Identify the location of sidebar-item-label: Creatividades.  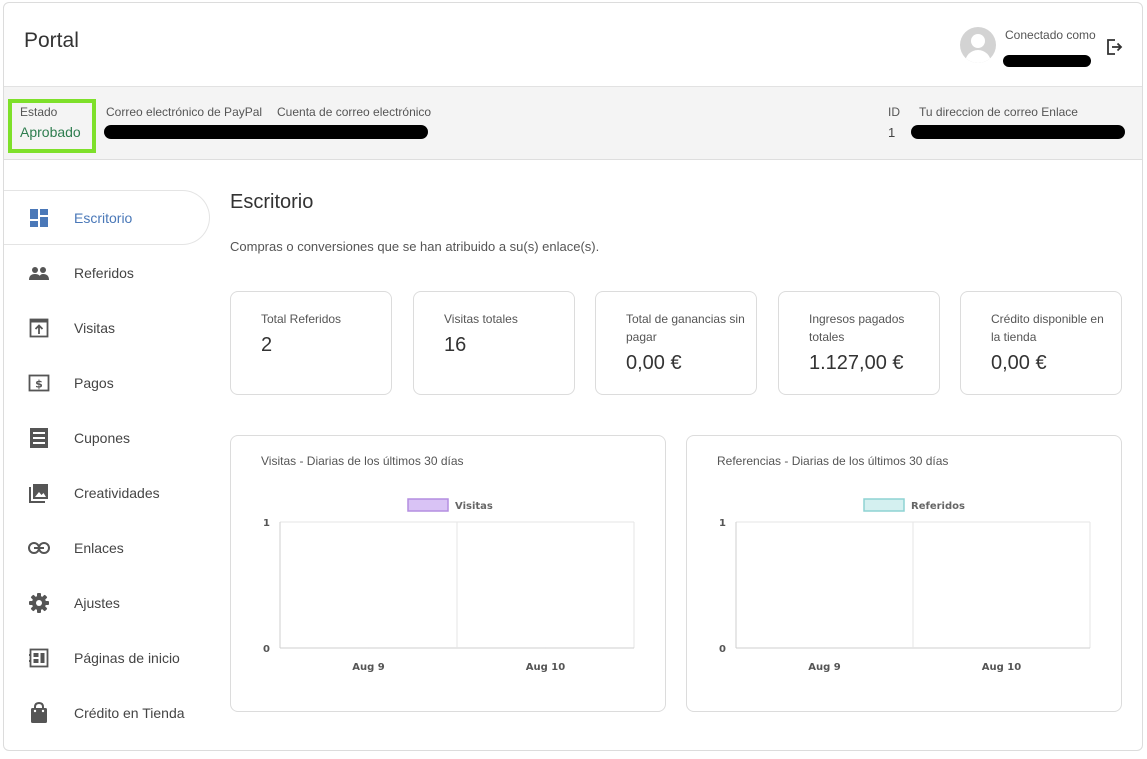
(117, 492).